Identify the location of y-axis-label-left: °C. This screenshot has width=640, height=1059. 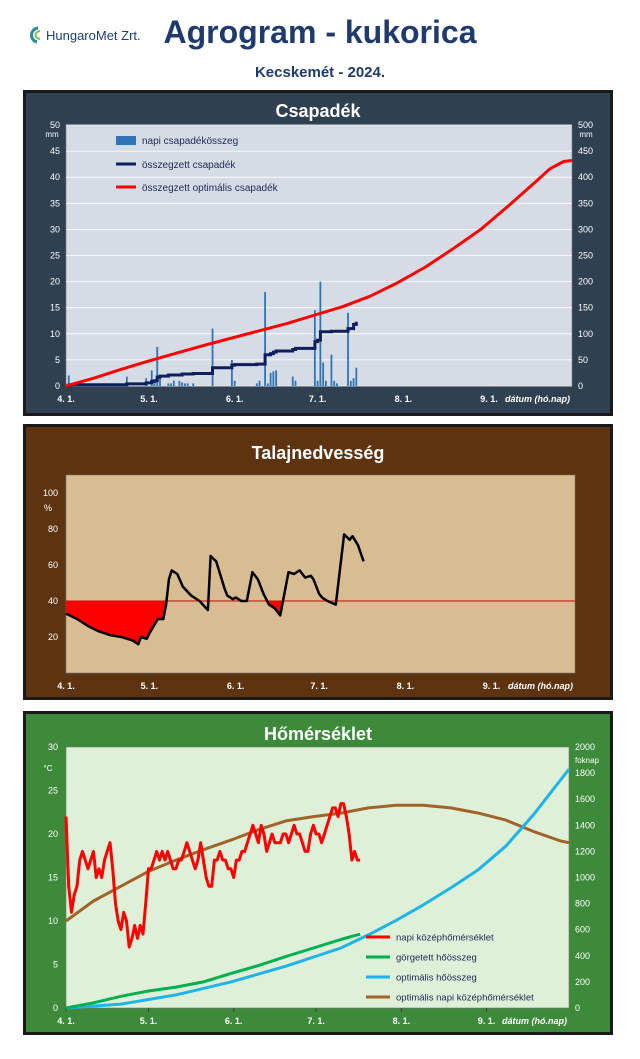
(48, 768).